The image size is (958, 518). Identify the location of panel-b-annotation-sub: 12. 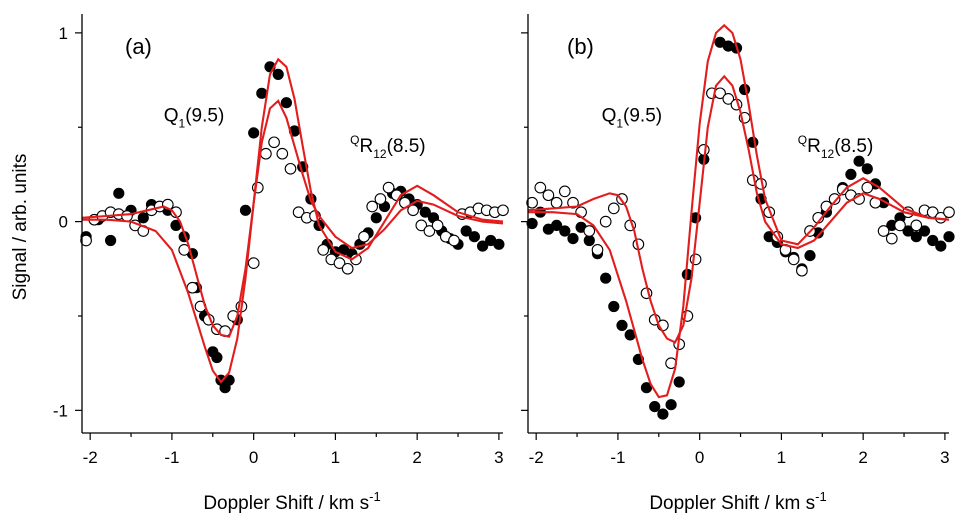
(828, 154).